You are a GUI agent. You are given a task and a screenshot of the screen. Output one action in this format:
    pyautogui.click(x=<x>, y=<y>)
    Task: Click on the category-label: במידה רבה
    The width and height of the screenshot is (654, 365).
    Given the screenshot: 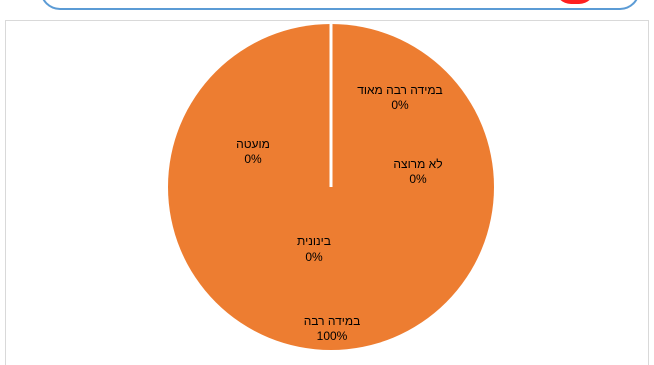 What is the action you would take?
    pyautogui.click(x=332, y=321)
    